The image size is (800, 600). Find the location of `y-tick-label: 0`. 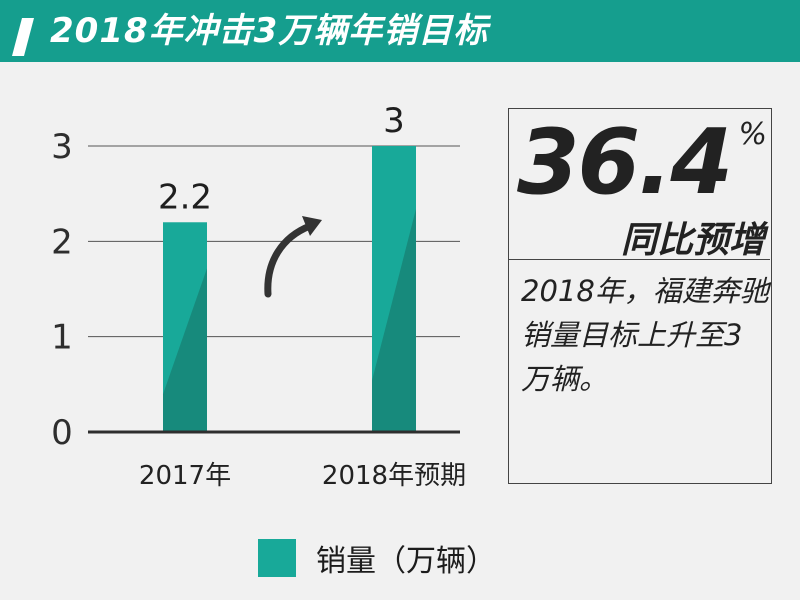

y-tick-label: 0 is located at coordinates (62, 433).